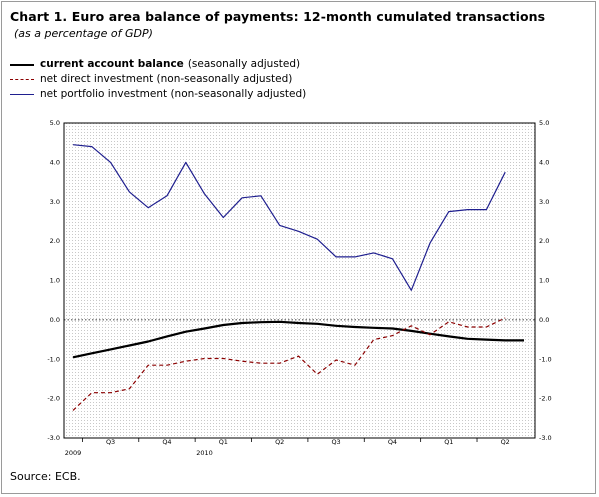 This screenshot has width=599, height=497. Describe the element at coordinates (244, 64) in the screenshot. I see `legend-label: (seasonally adjusted)` at that location.